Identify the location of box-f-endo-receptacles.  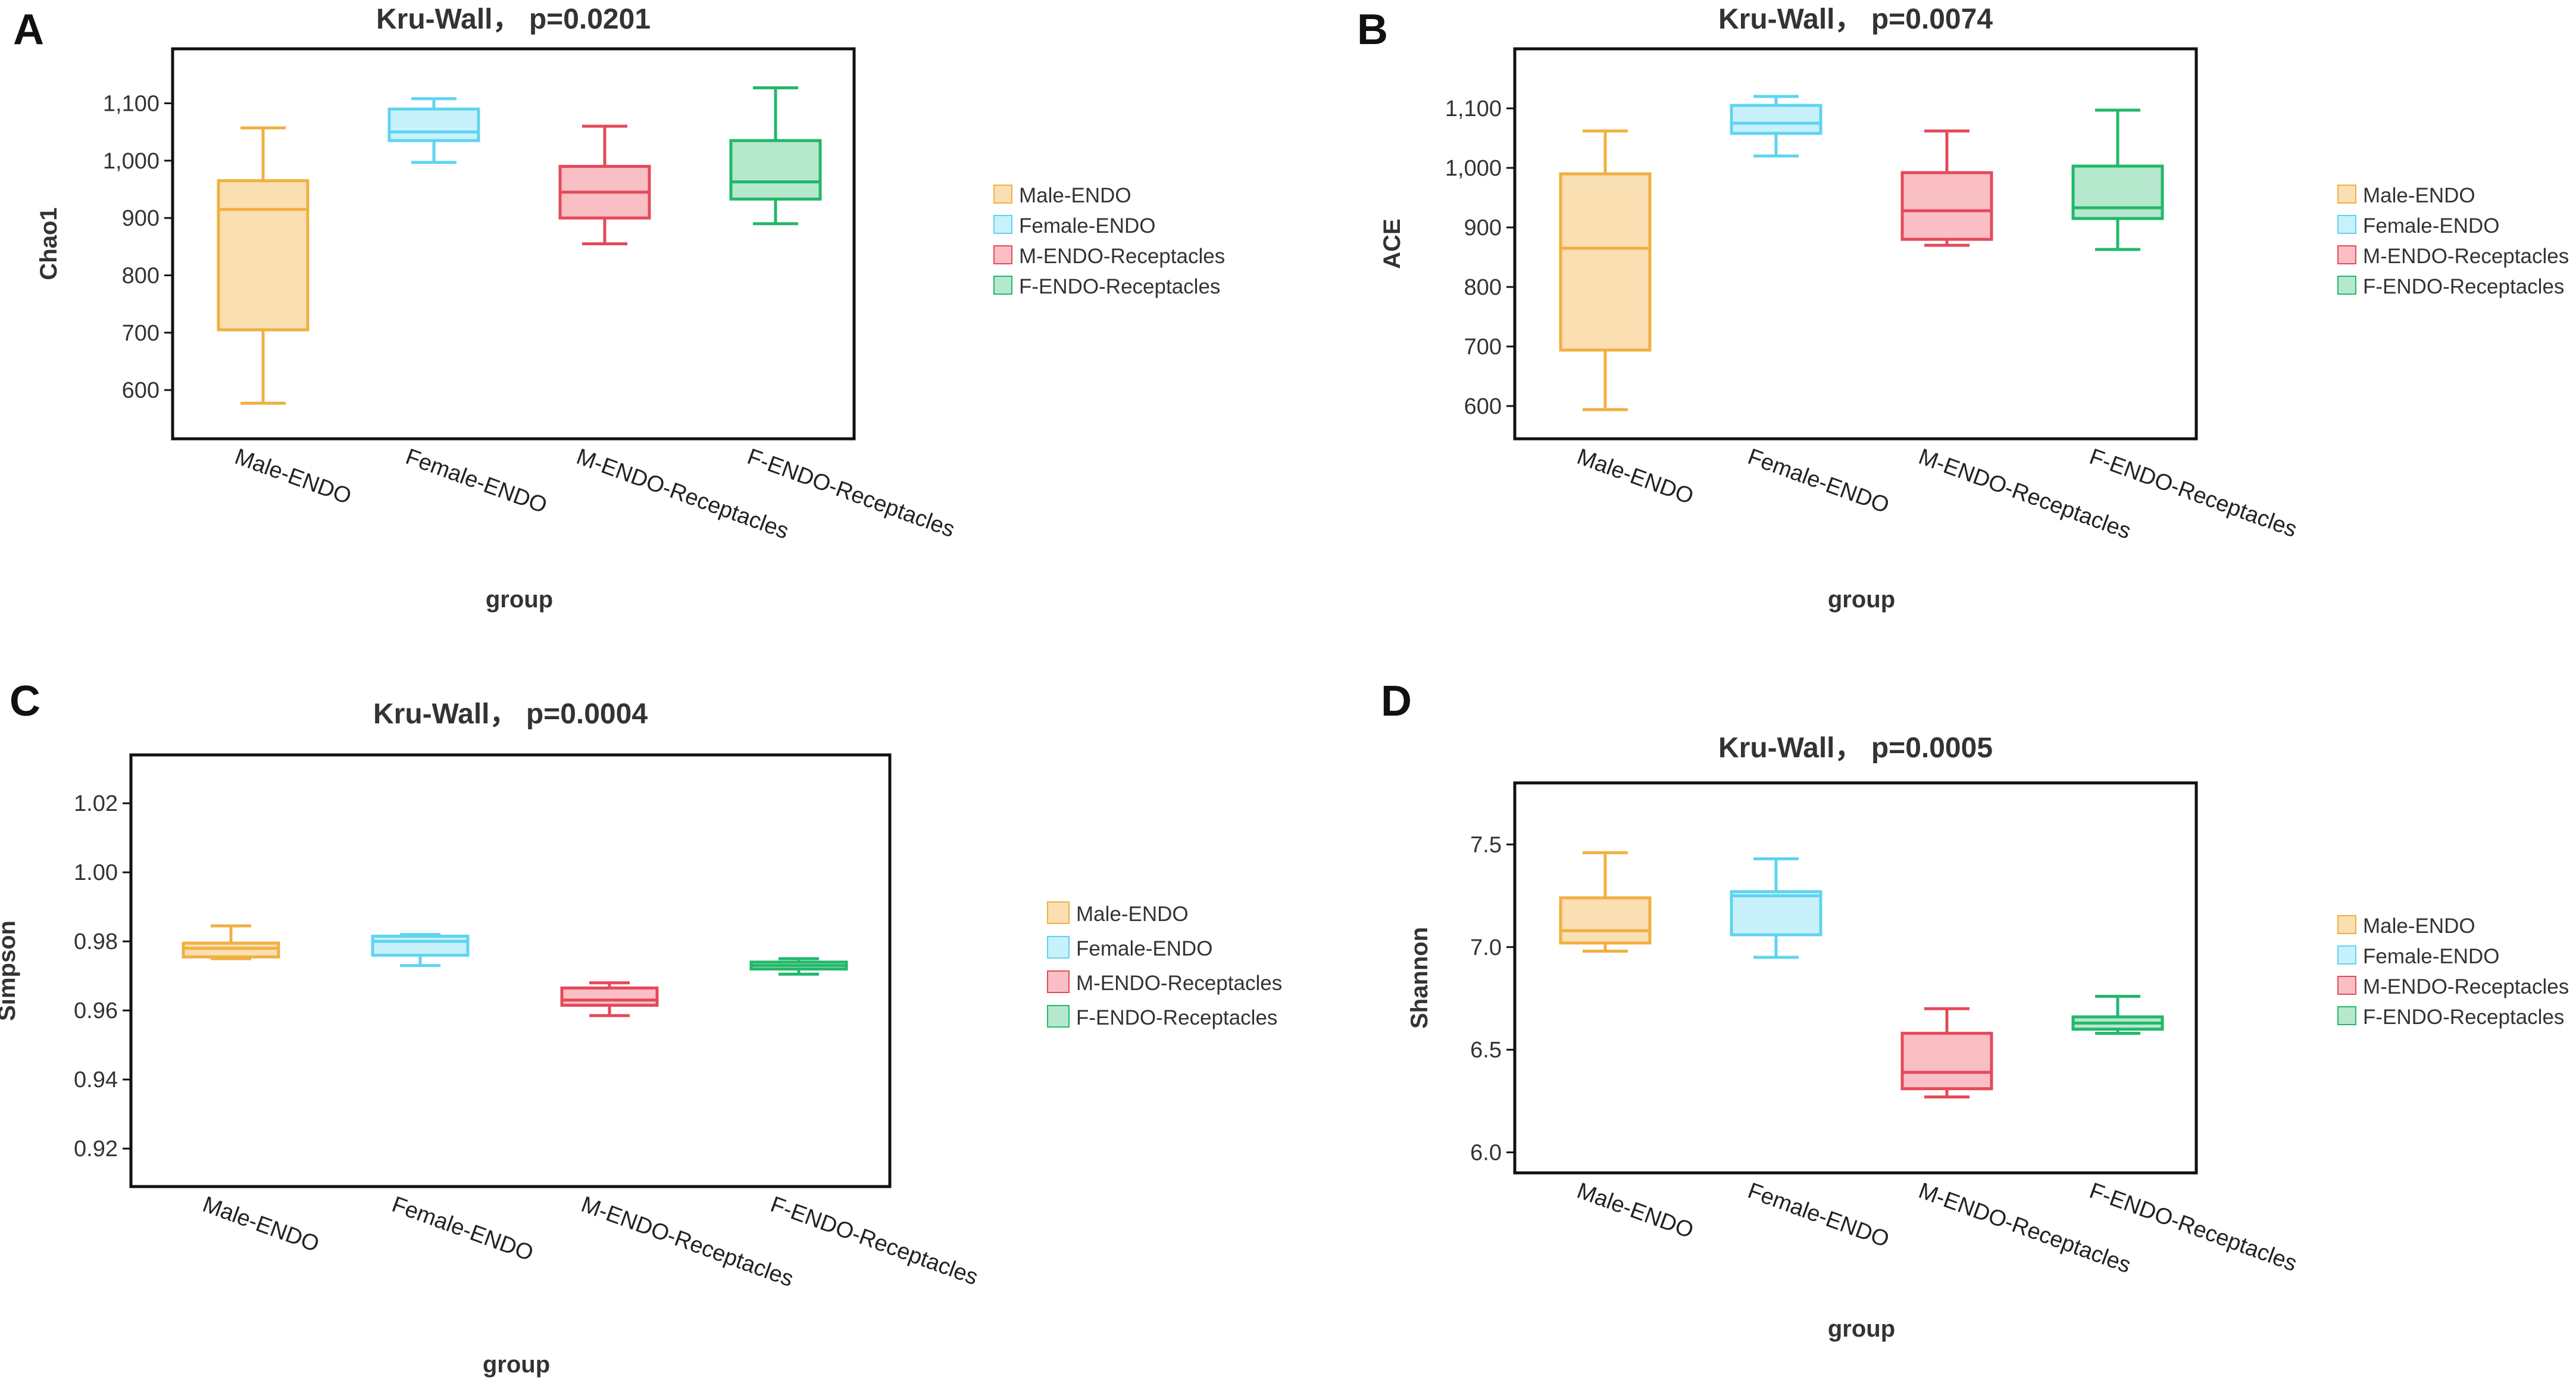
(798, 966).